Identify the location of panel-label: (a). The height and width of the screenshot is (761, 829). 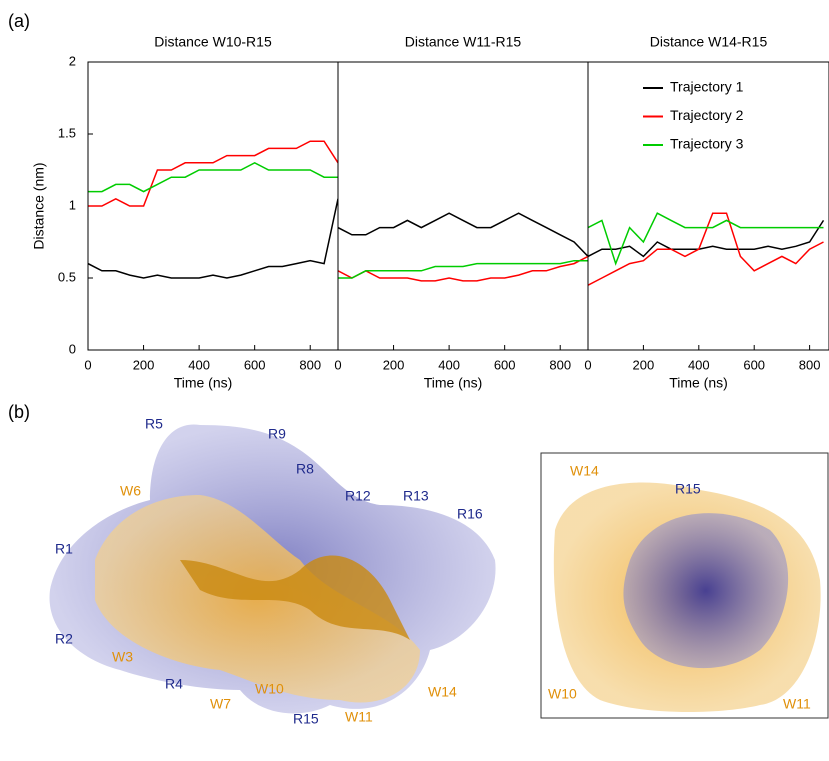
(19, 21).